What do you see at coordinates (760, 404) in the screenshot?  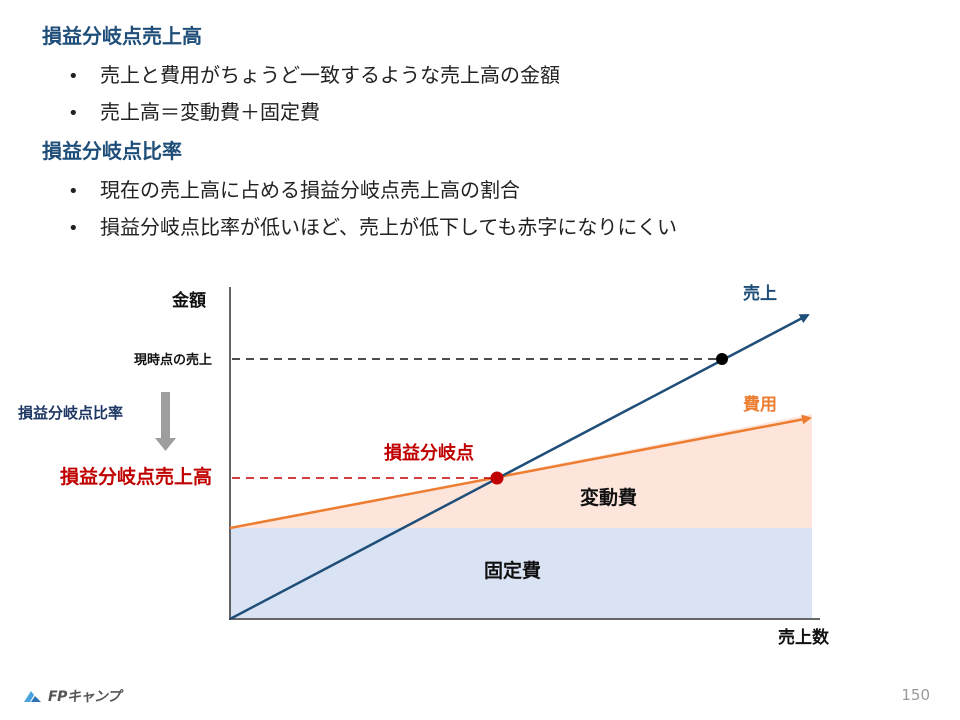 I see `cost-line-label: 費用` at bounding box center [760, 404].